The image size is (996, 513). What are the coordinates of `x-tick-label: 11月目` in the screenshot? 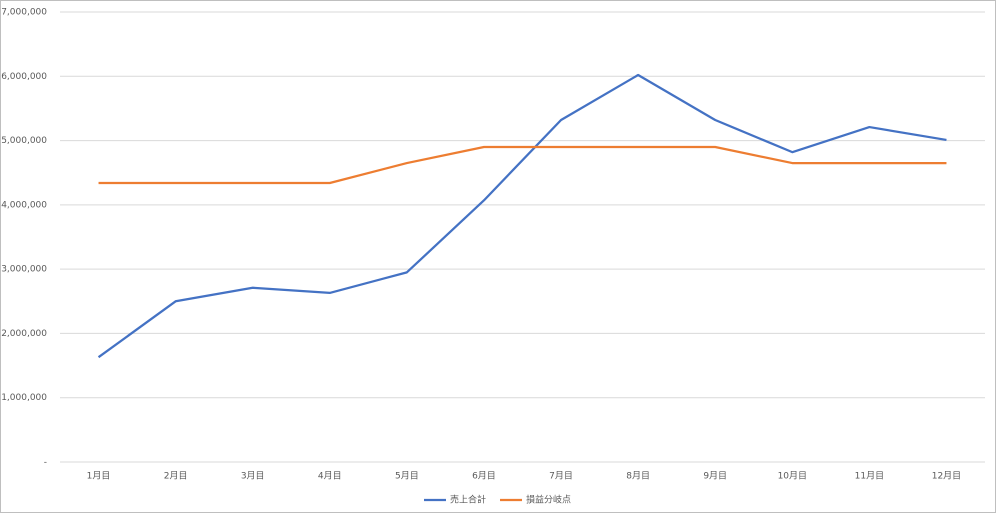 It's located at (869, 476).